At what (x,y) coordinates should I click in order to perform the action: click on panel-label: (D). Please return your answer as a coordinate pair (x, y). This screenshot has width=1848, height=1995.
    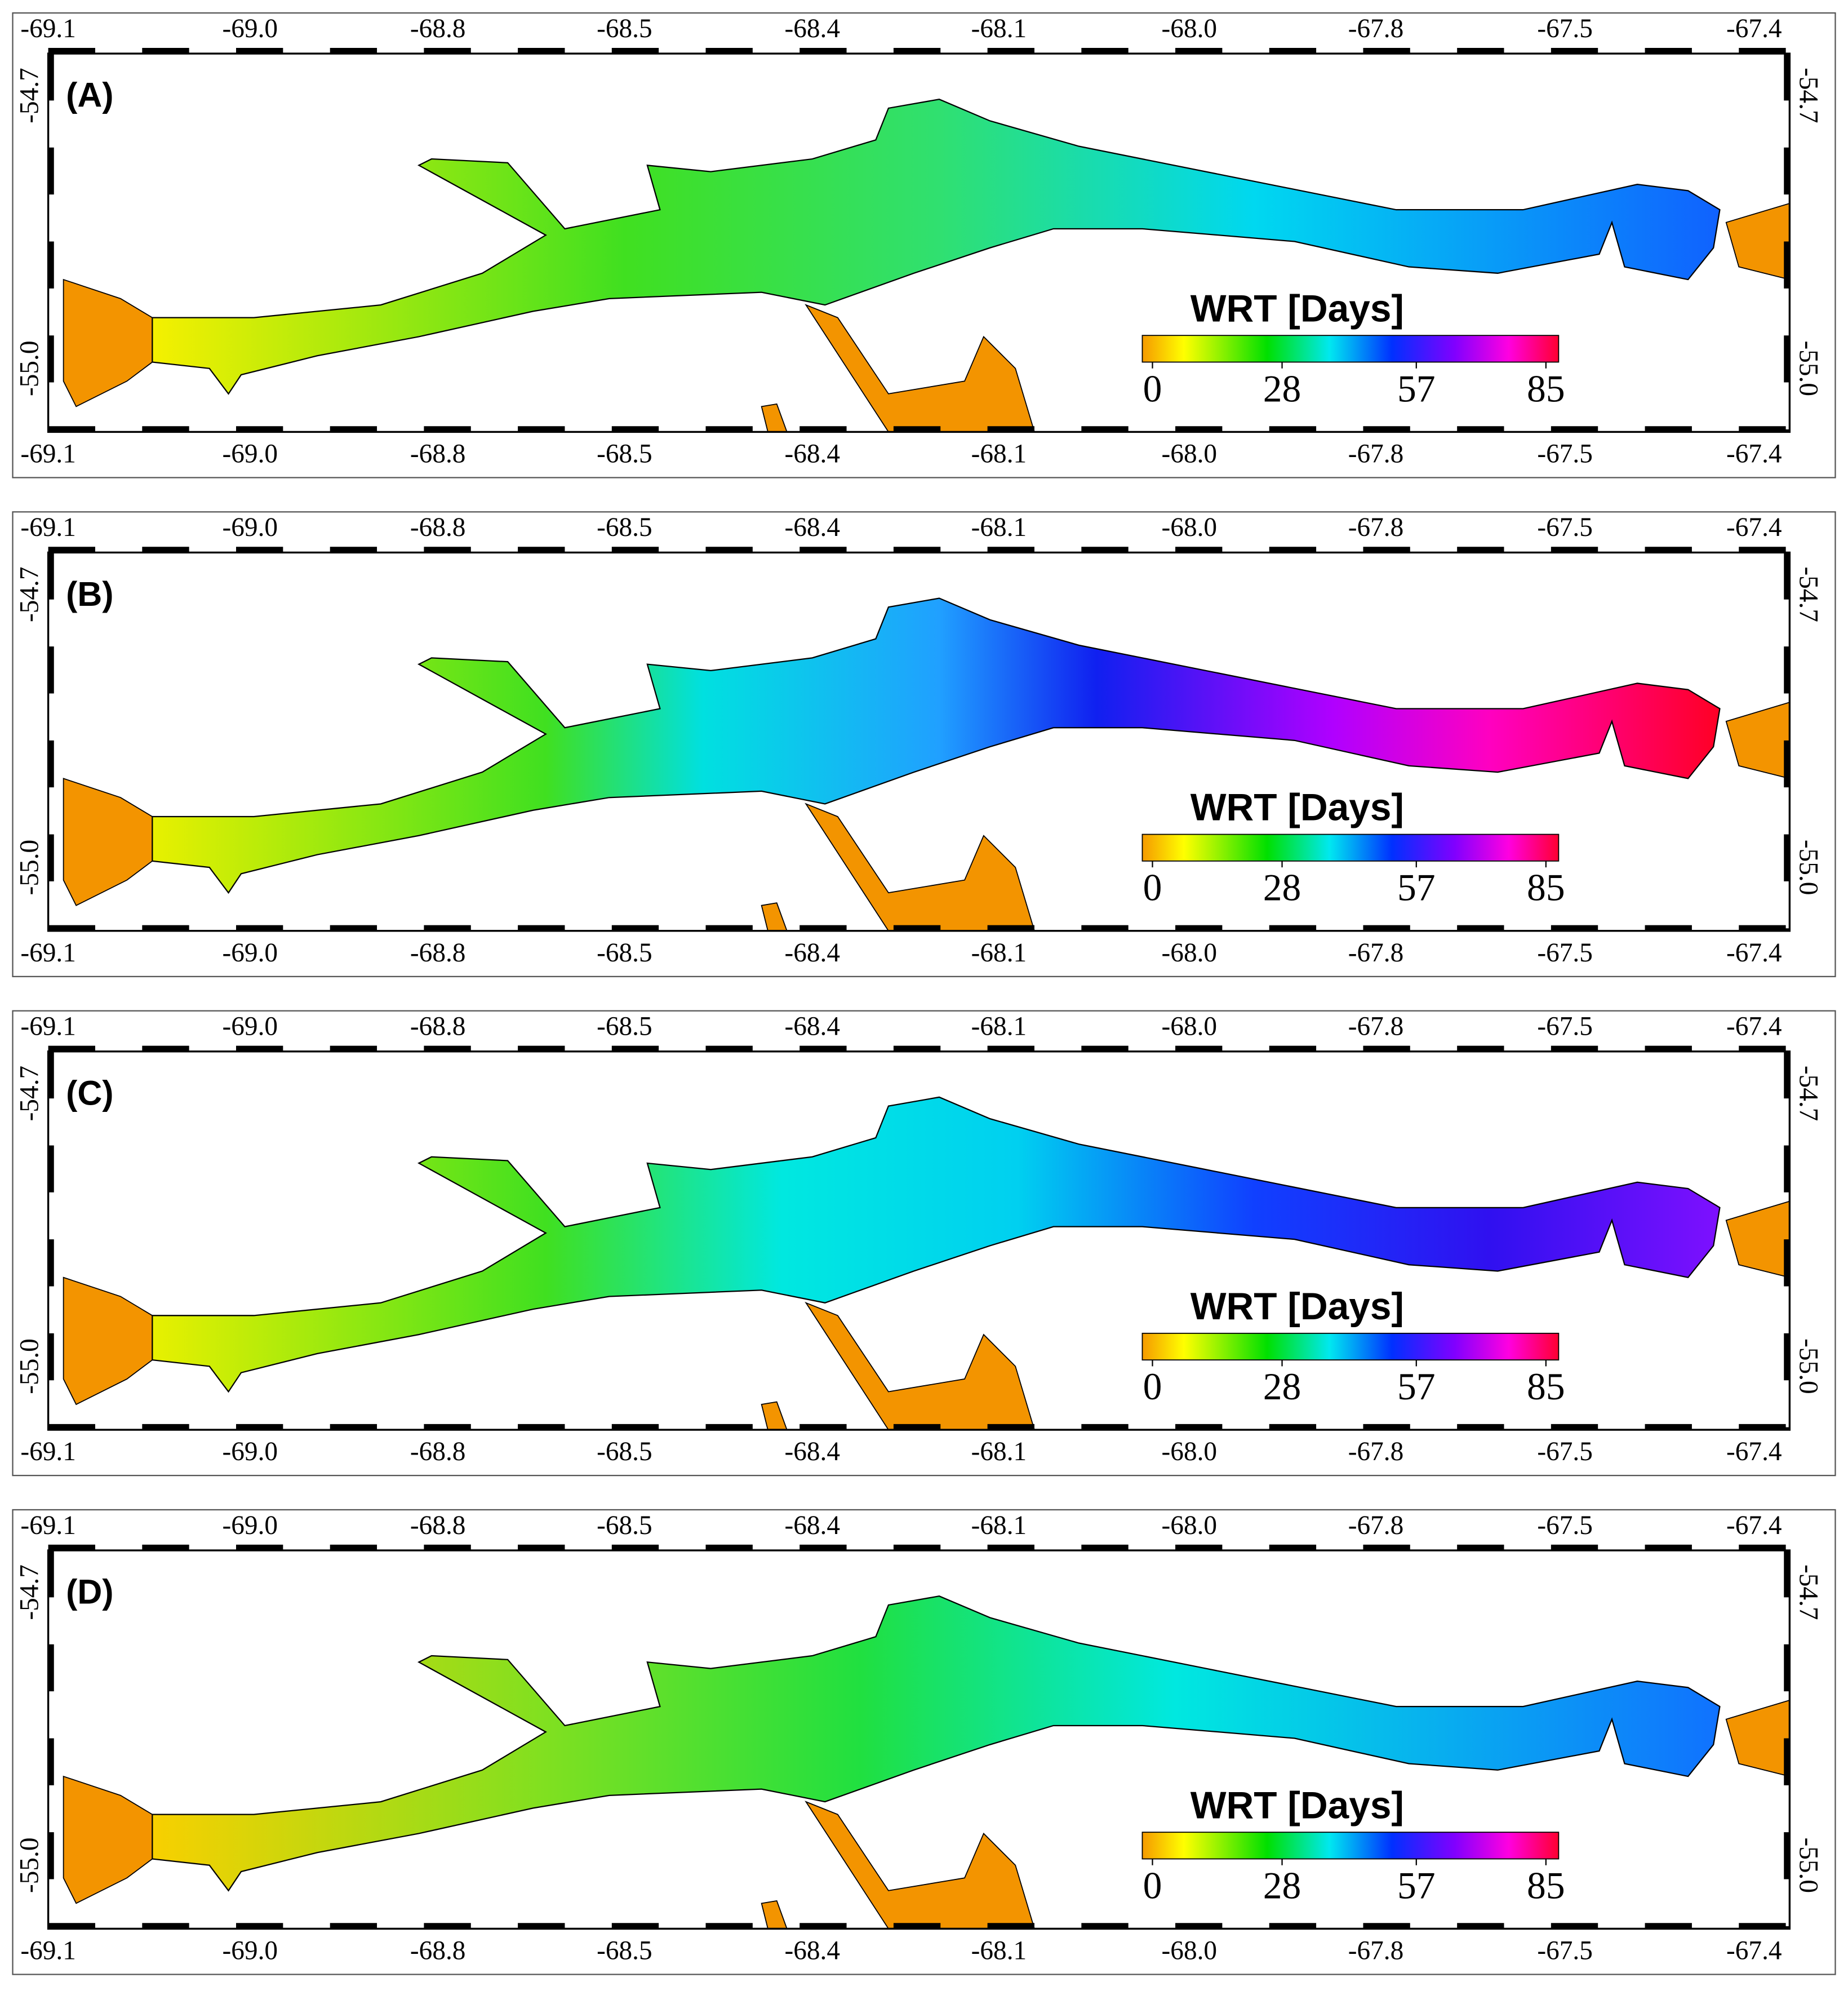
    Looking at the image, I should click on (89, 1592).